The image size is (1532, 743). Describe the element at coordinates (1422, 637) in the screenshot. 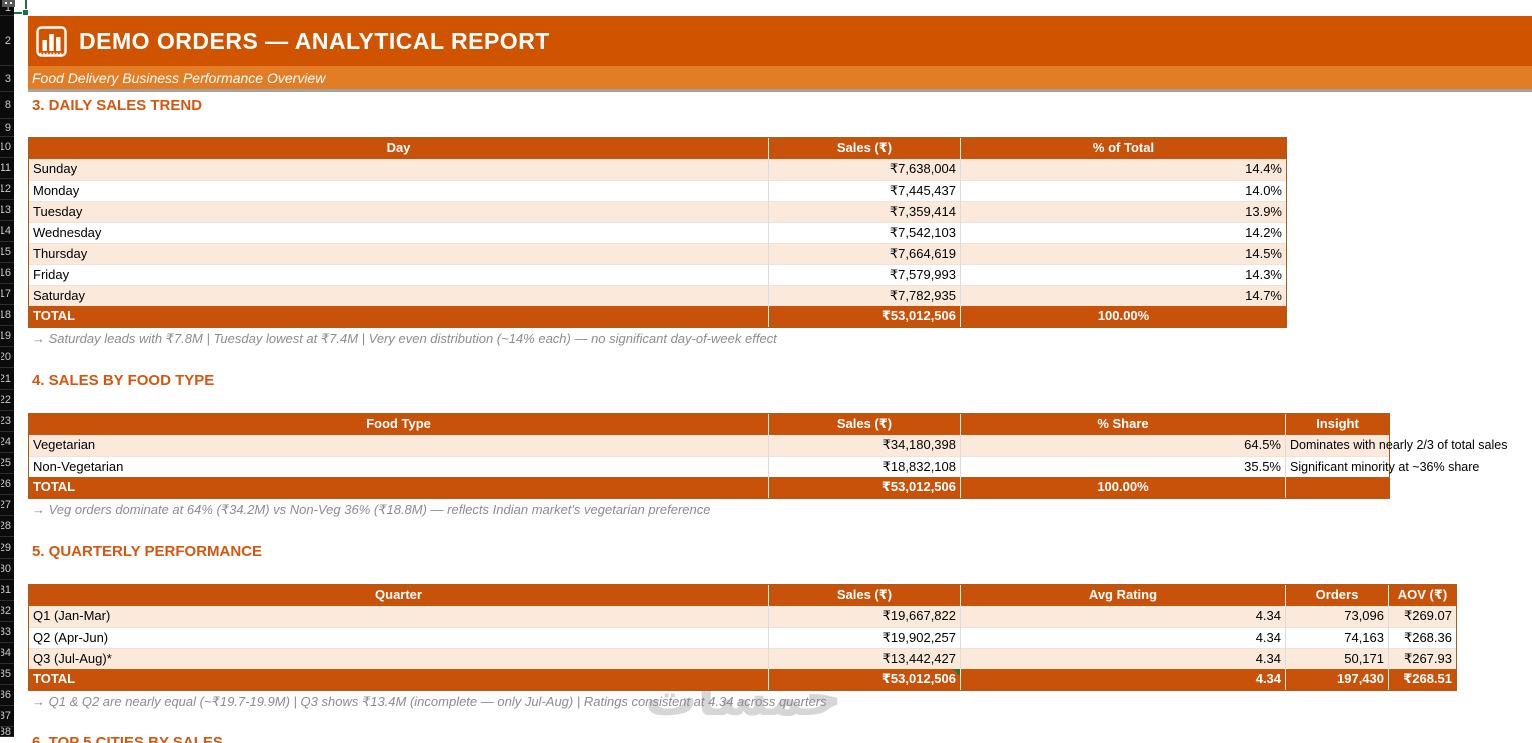

I see `cell-aov: ₹268.36` at that location.